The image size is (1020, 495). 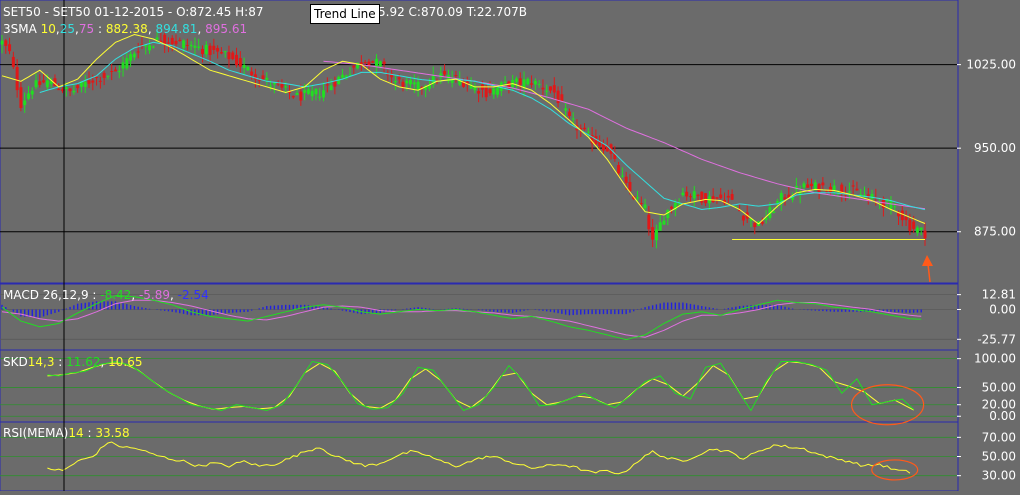 I want to click on arrow-annotation, so click(x=927, y=269).